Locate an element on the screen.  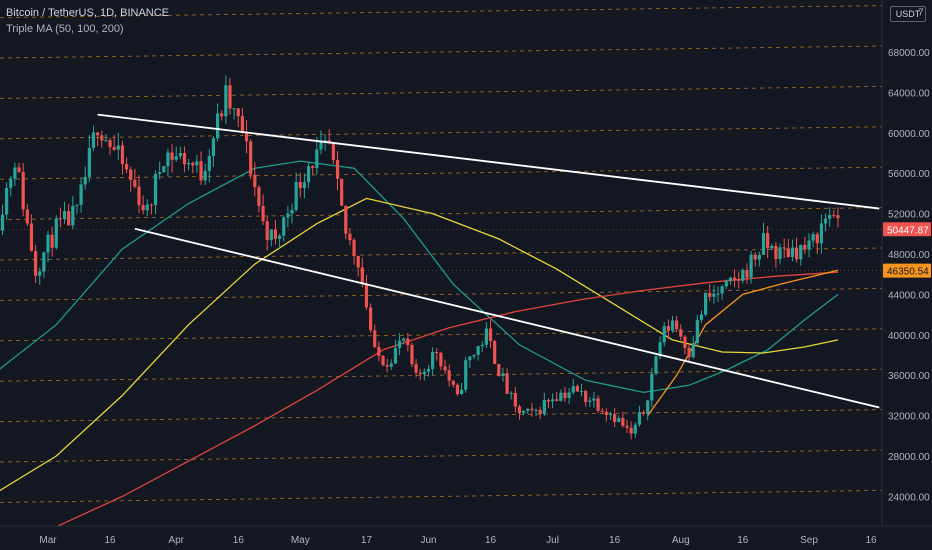
price-tick-label: 44000.00 is located at coordinates (909, 295).